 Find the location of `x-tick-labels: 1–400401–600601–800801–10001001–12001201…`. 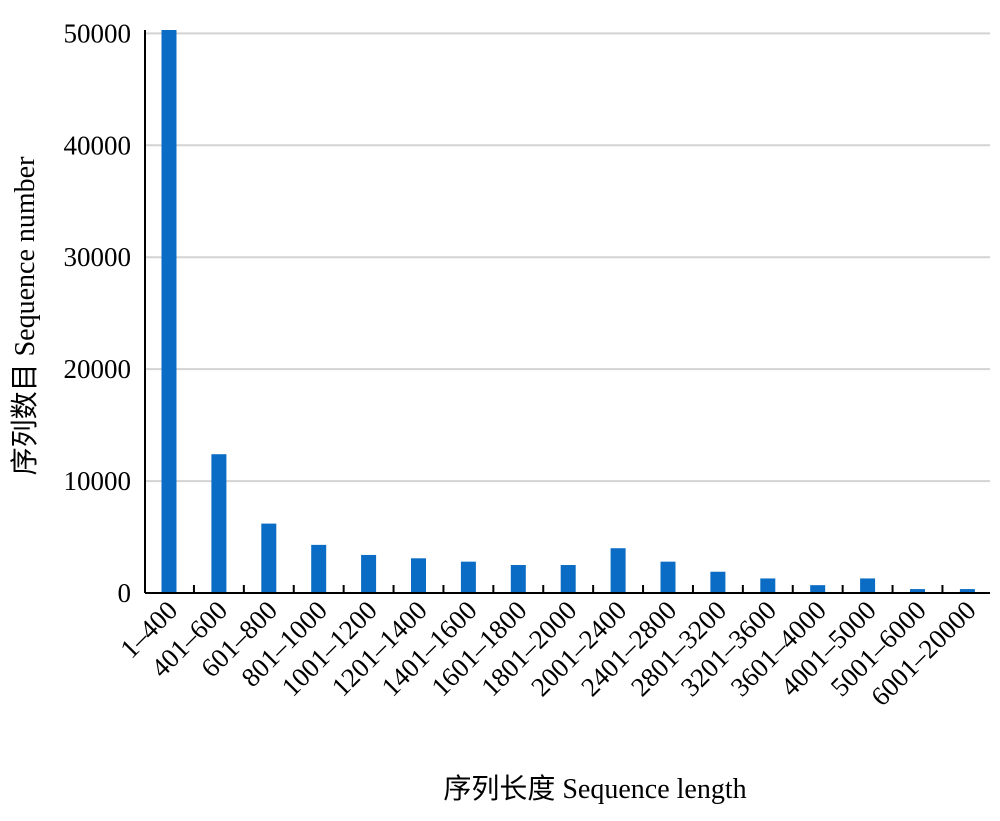

x-tick-labels: 1–400401–600601–800801–10001001–12001201… is located at coordinates (547, 653).